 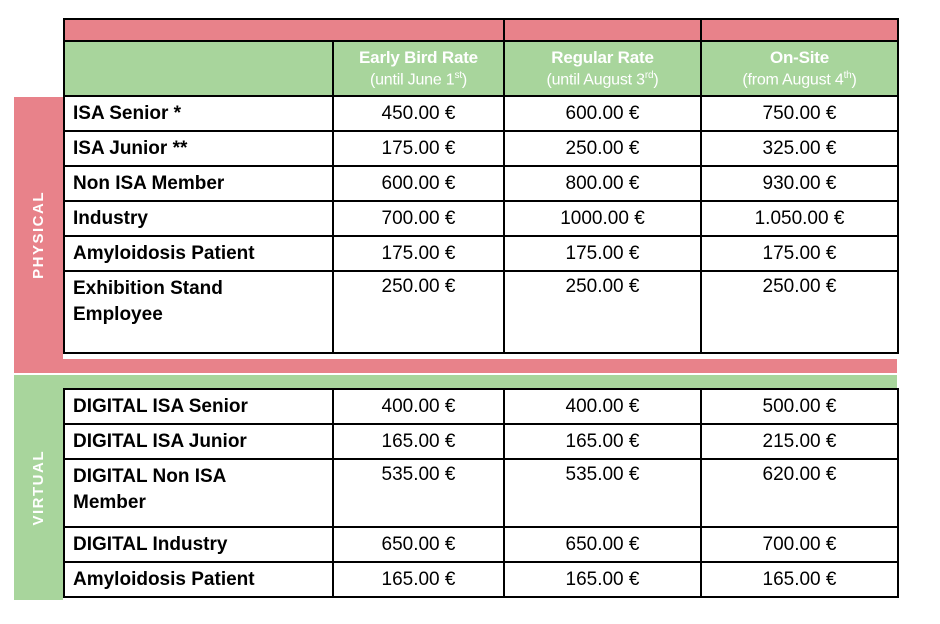 I want to click on row-label: DIGITAL ISA Senior, so click(x=198, y=406).